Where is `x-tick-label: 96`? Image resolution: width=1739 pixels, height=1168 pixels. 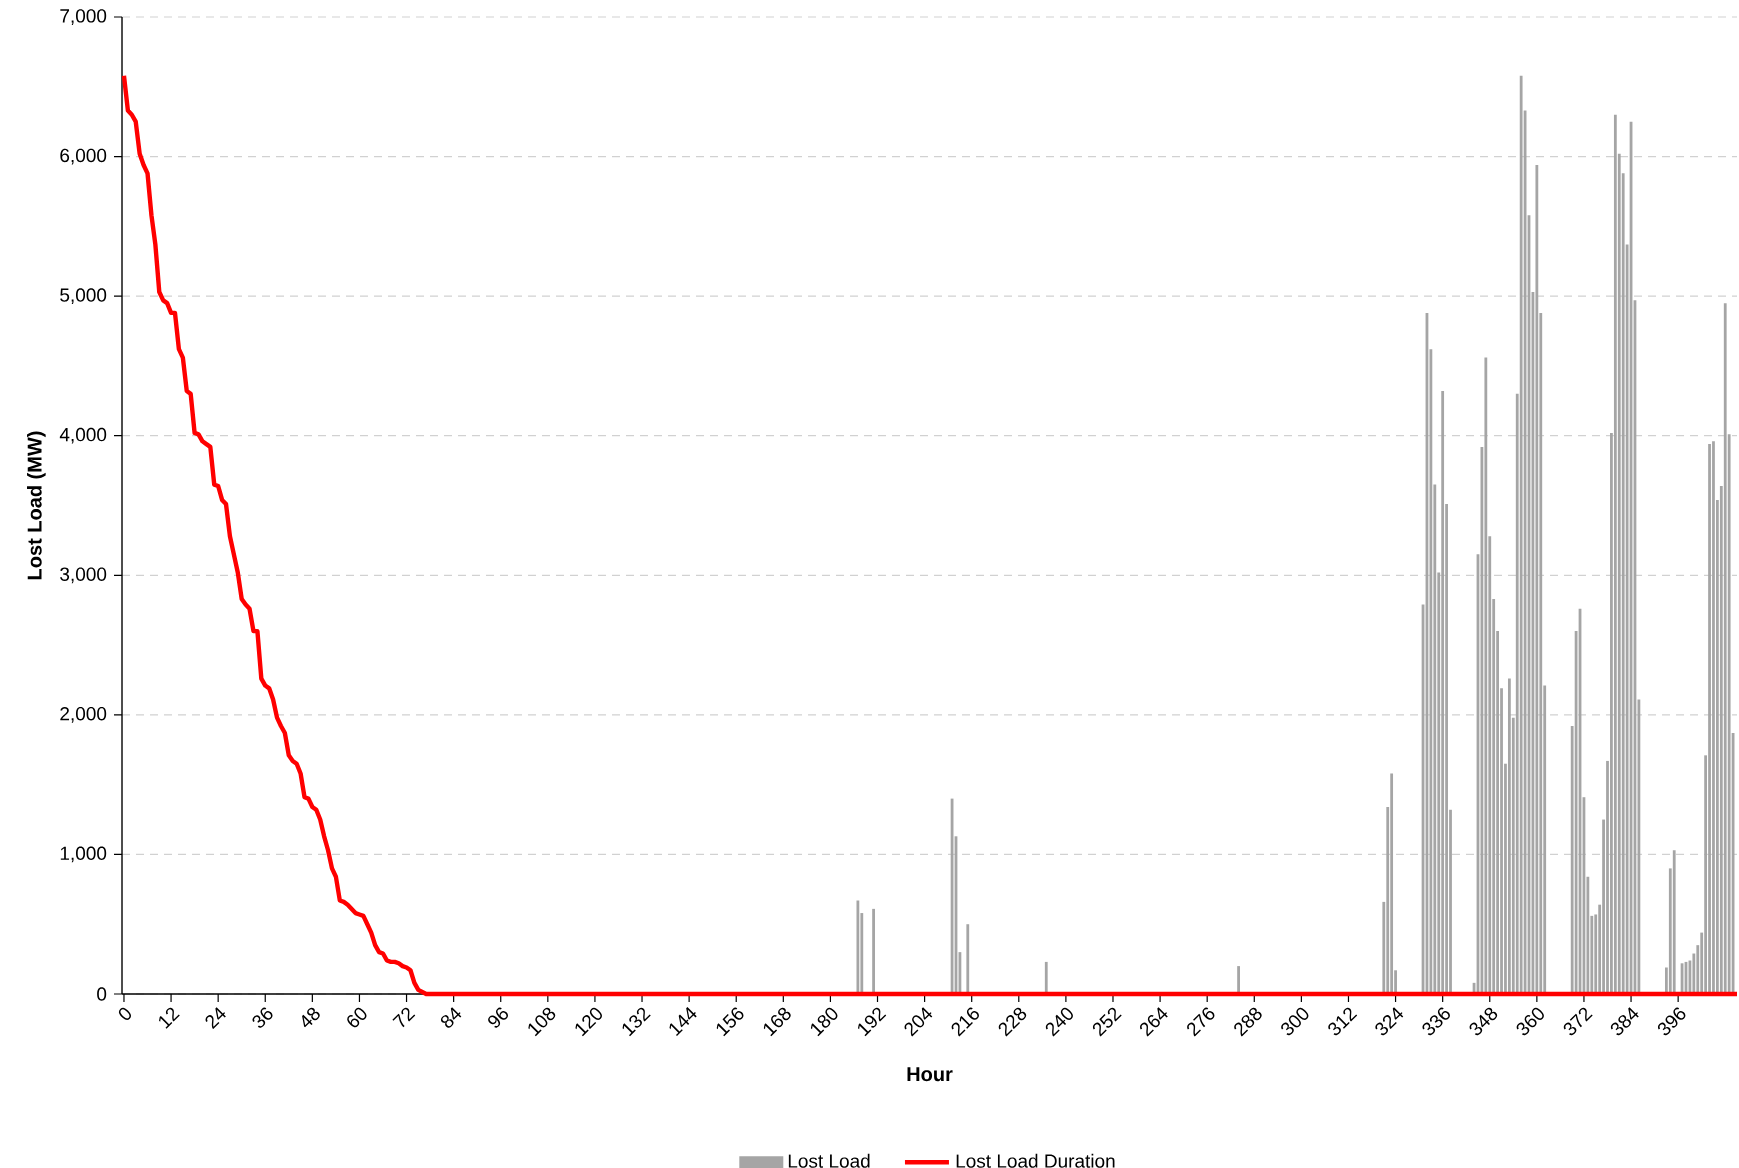
x-tick-label: 96 is located at coordinates (498, 1017).